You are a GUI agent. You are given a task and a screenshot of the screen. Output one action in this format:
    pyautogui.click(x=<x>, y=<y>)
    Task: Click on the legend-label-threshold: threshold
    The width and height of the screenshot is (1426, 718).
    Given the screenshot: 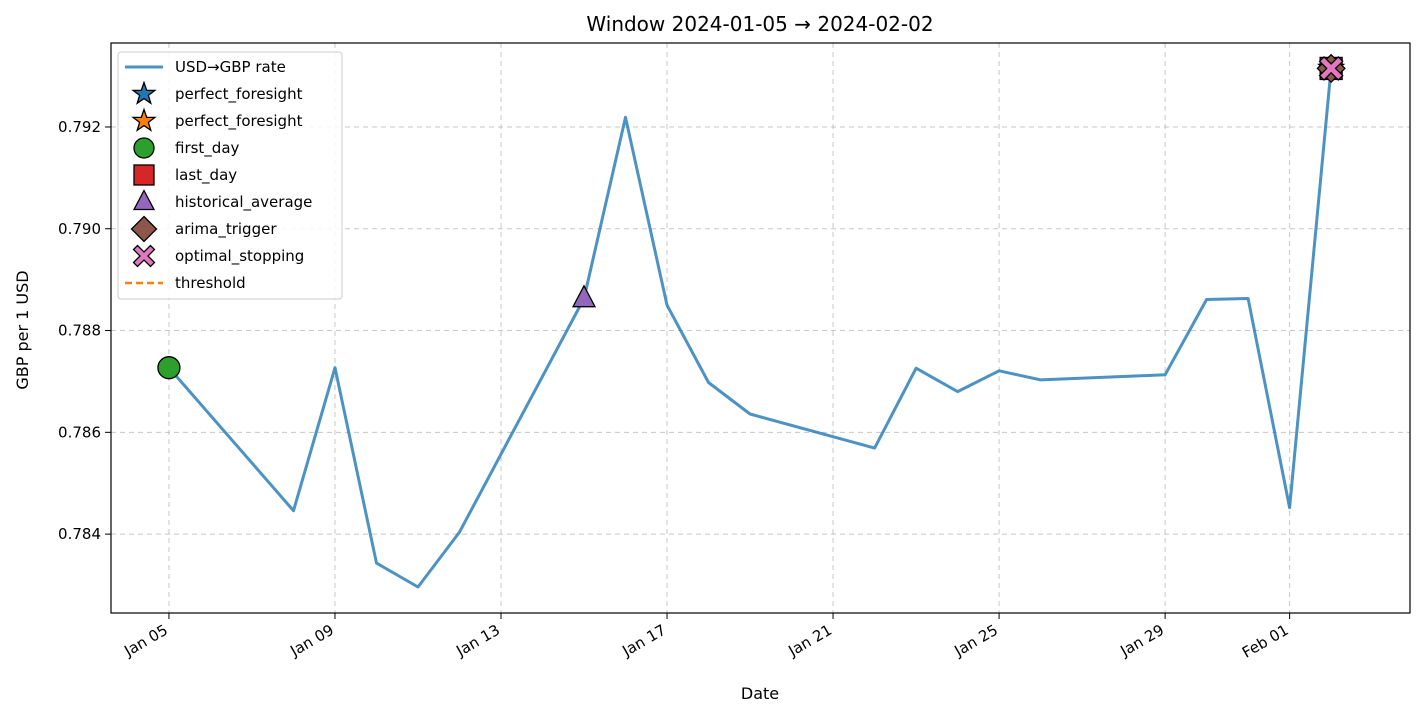 What is the action you would take?
    pyautogui.click(x=210, y=283)
    